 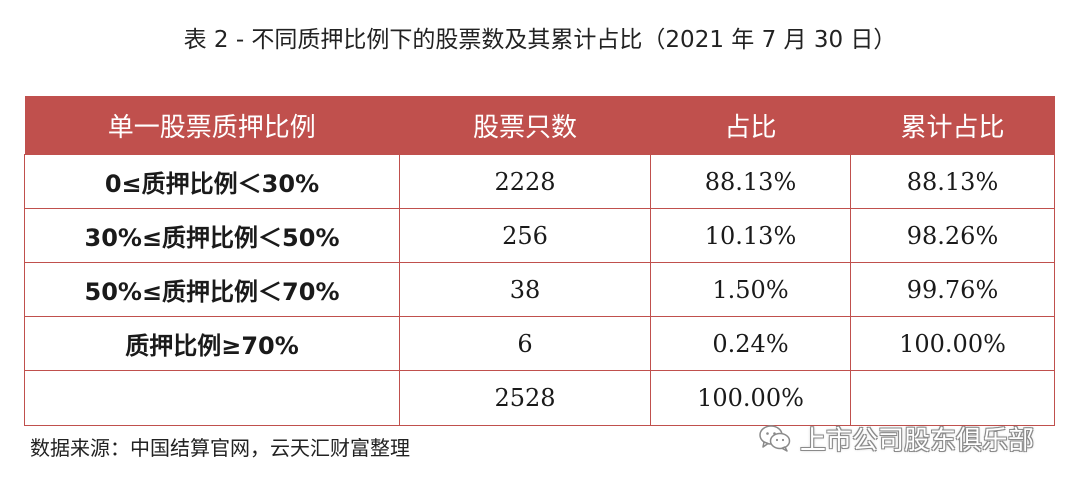 What do you see at coordinates (952, 398) in the screenshot?
I see `cell-cumulative-share` at bounding box center [952, 398].